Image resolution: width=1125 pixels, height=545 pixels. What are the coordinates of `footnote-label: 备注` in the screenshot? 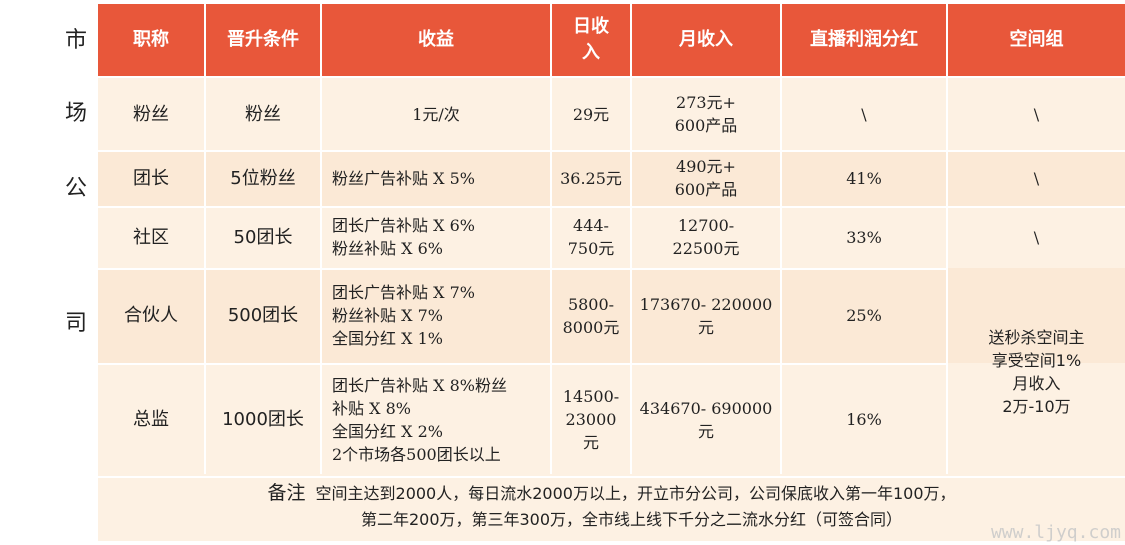 It's located at (286, 493).